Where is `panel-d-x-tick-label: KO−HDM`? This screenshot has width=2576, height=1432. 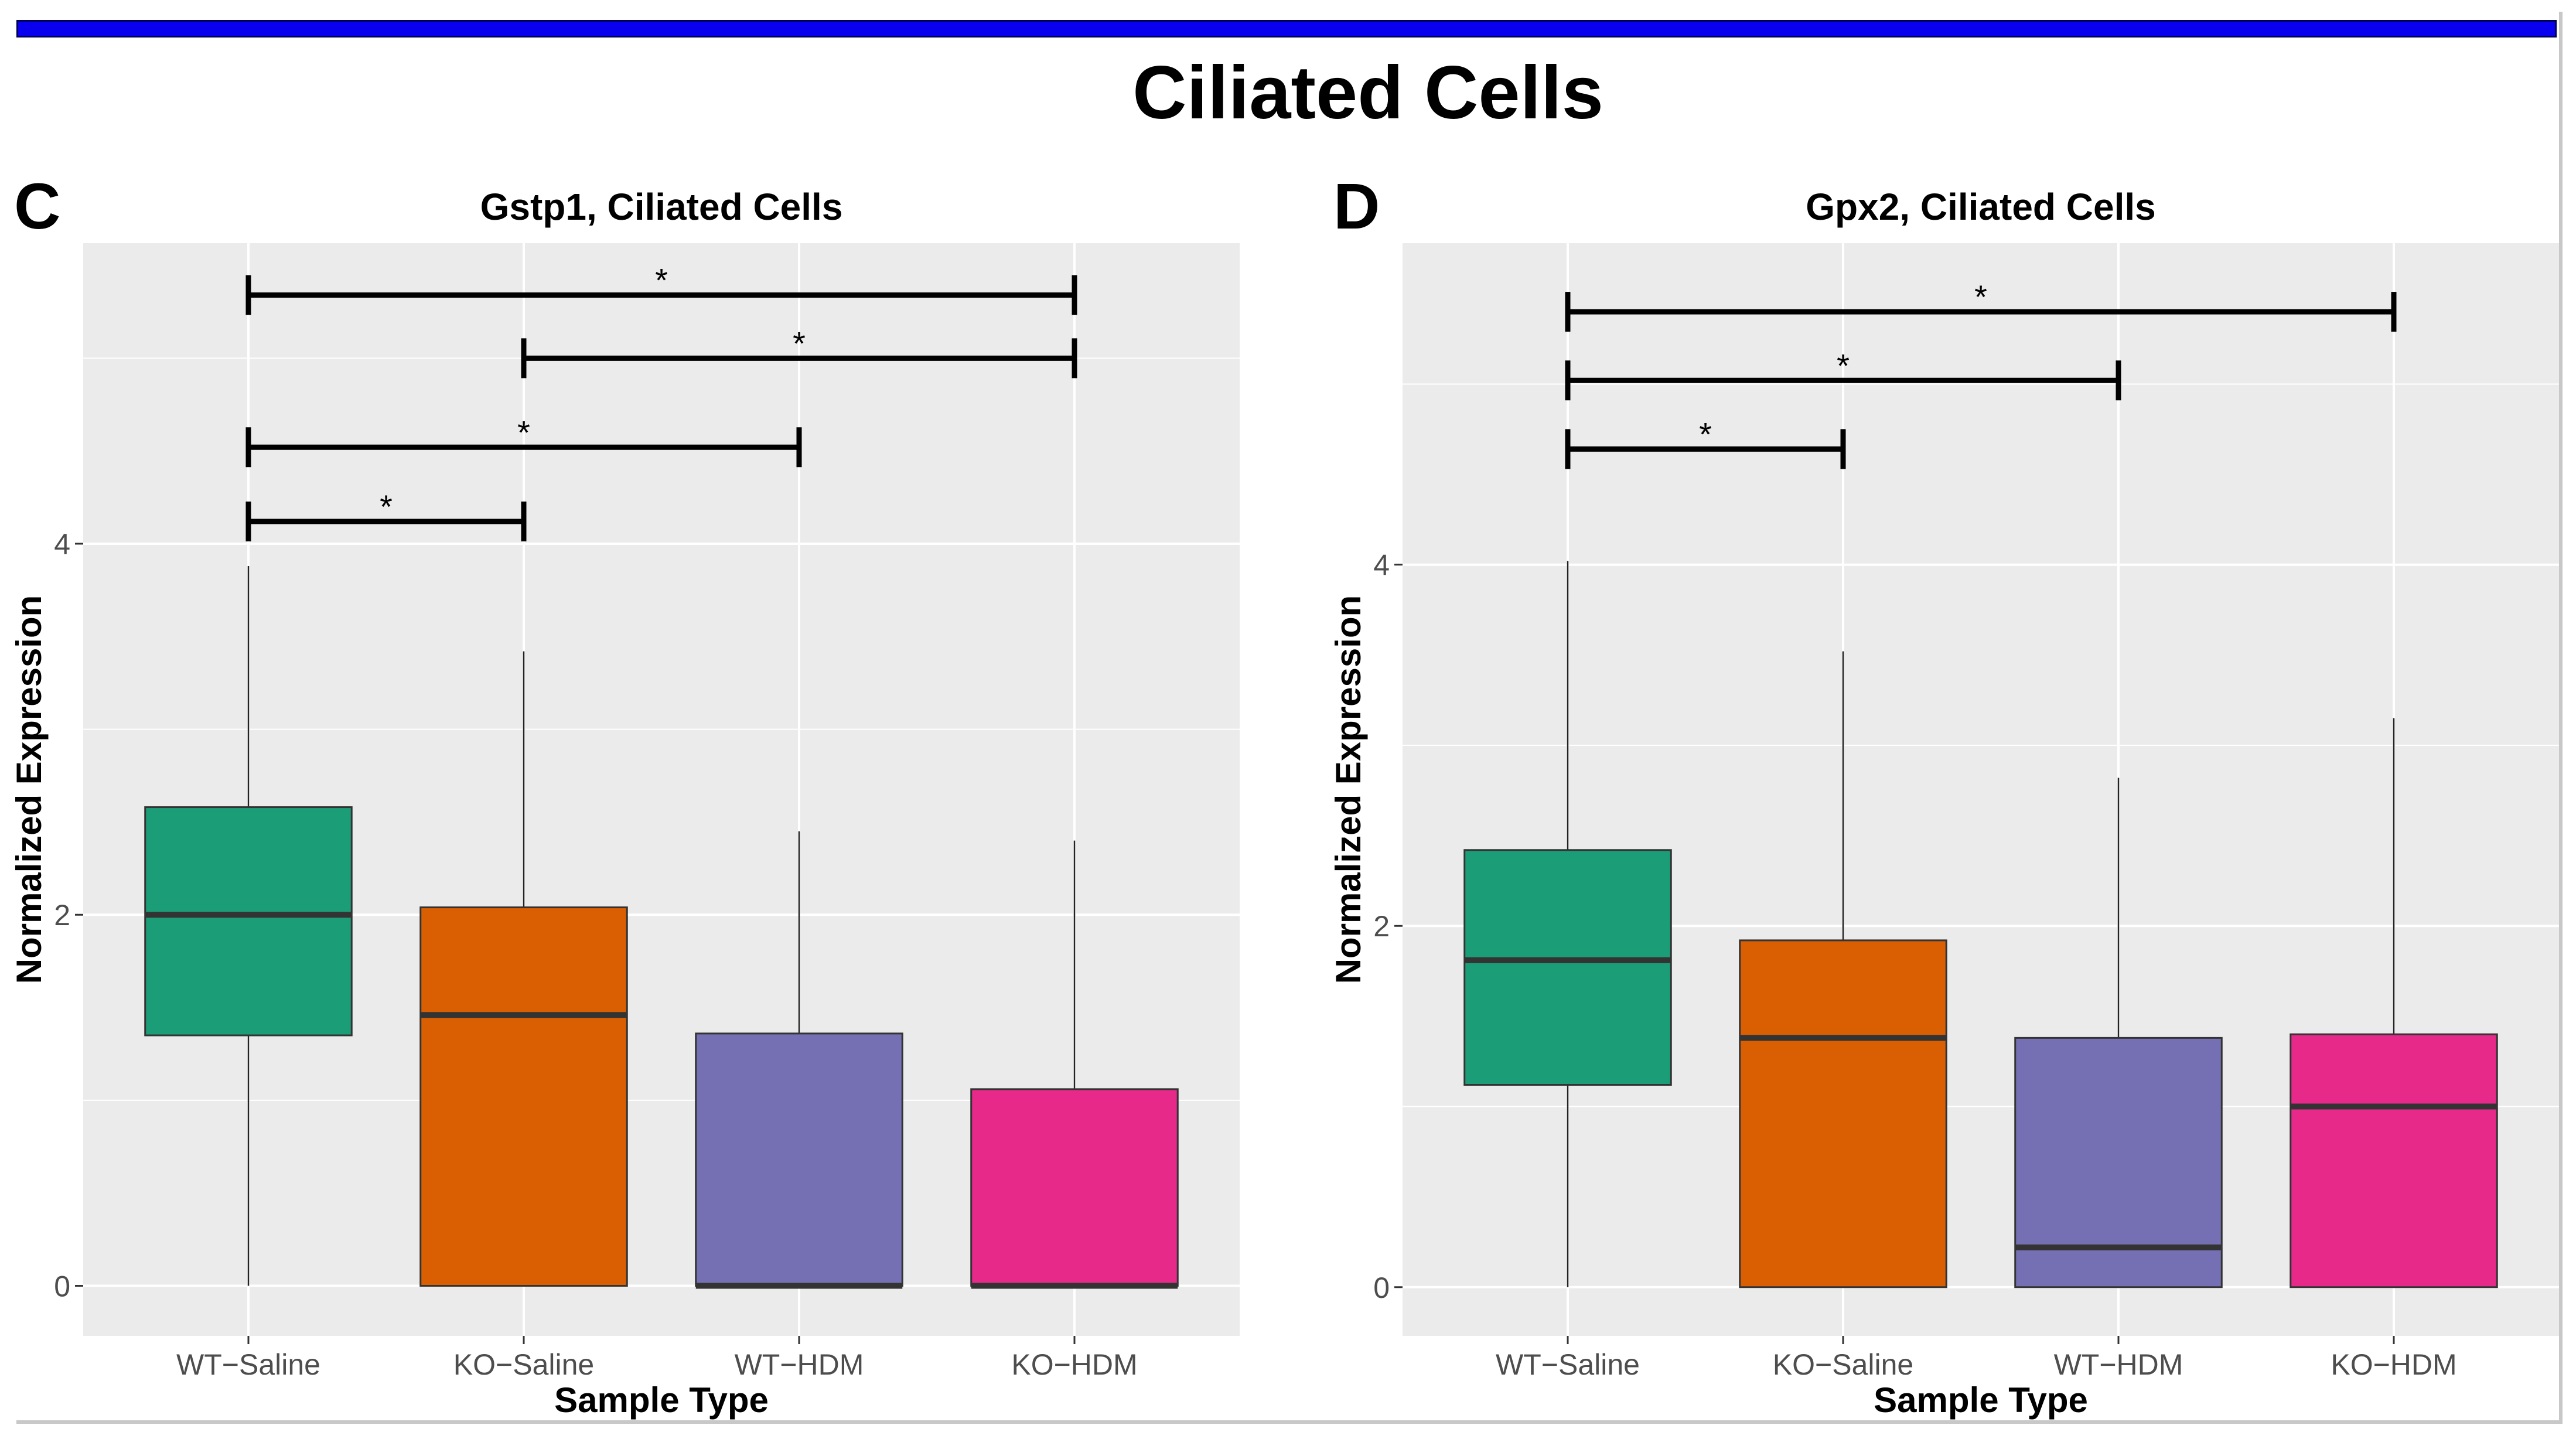 panel-d-x-tick-label: KO−HDM is located at coordinates (2393, 1365).